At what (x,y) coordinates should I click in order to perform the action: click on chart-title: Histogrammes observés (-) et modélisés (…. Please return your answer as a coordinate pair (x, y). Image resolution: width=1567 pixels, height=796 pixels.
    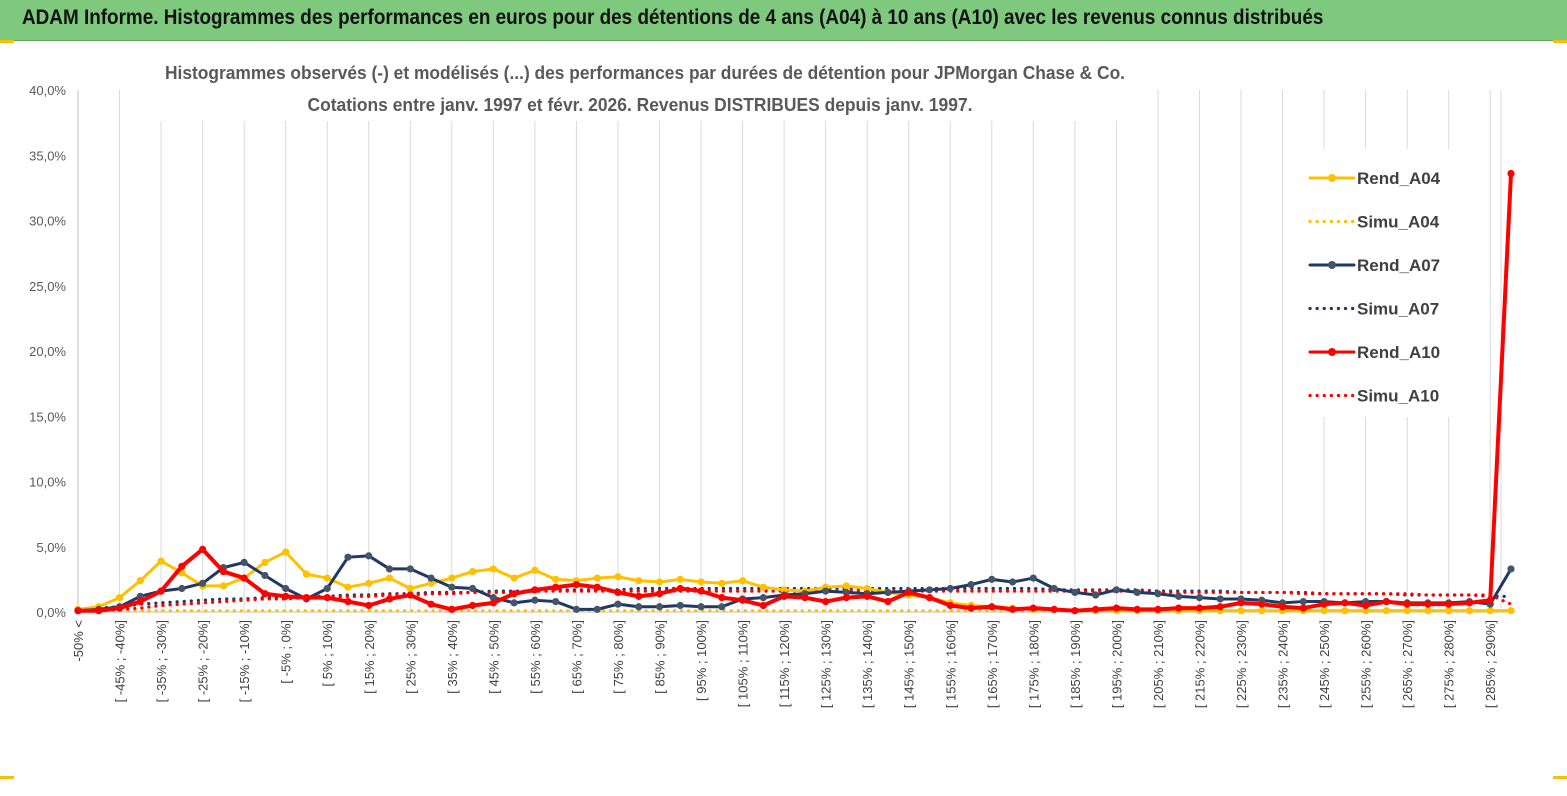
    Looking at the image, I should click on (645, 73).